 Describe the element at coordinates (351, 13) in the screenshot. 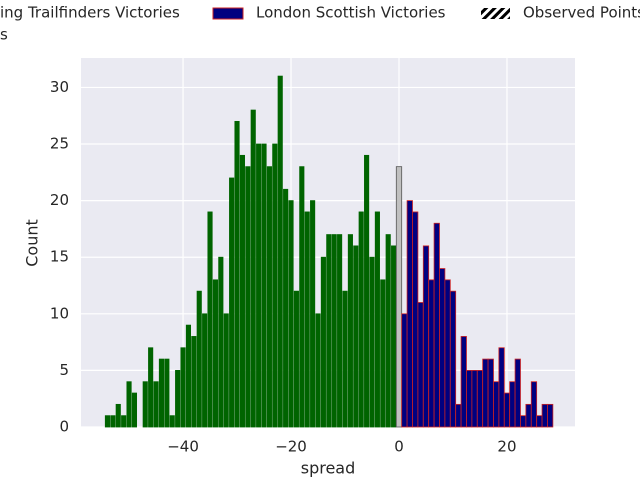

I see `legend-label: London Scottish Victories` at that location.